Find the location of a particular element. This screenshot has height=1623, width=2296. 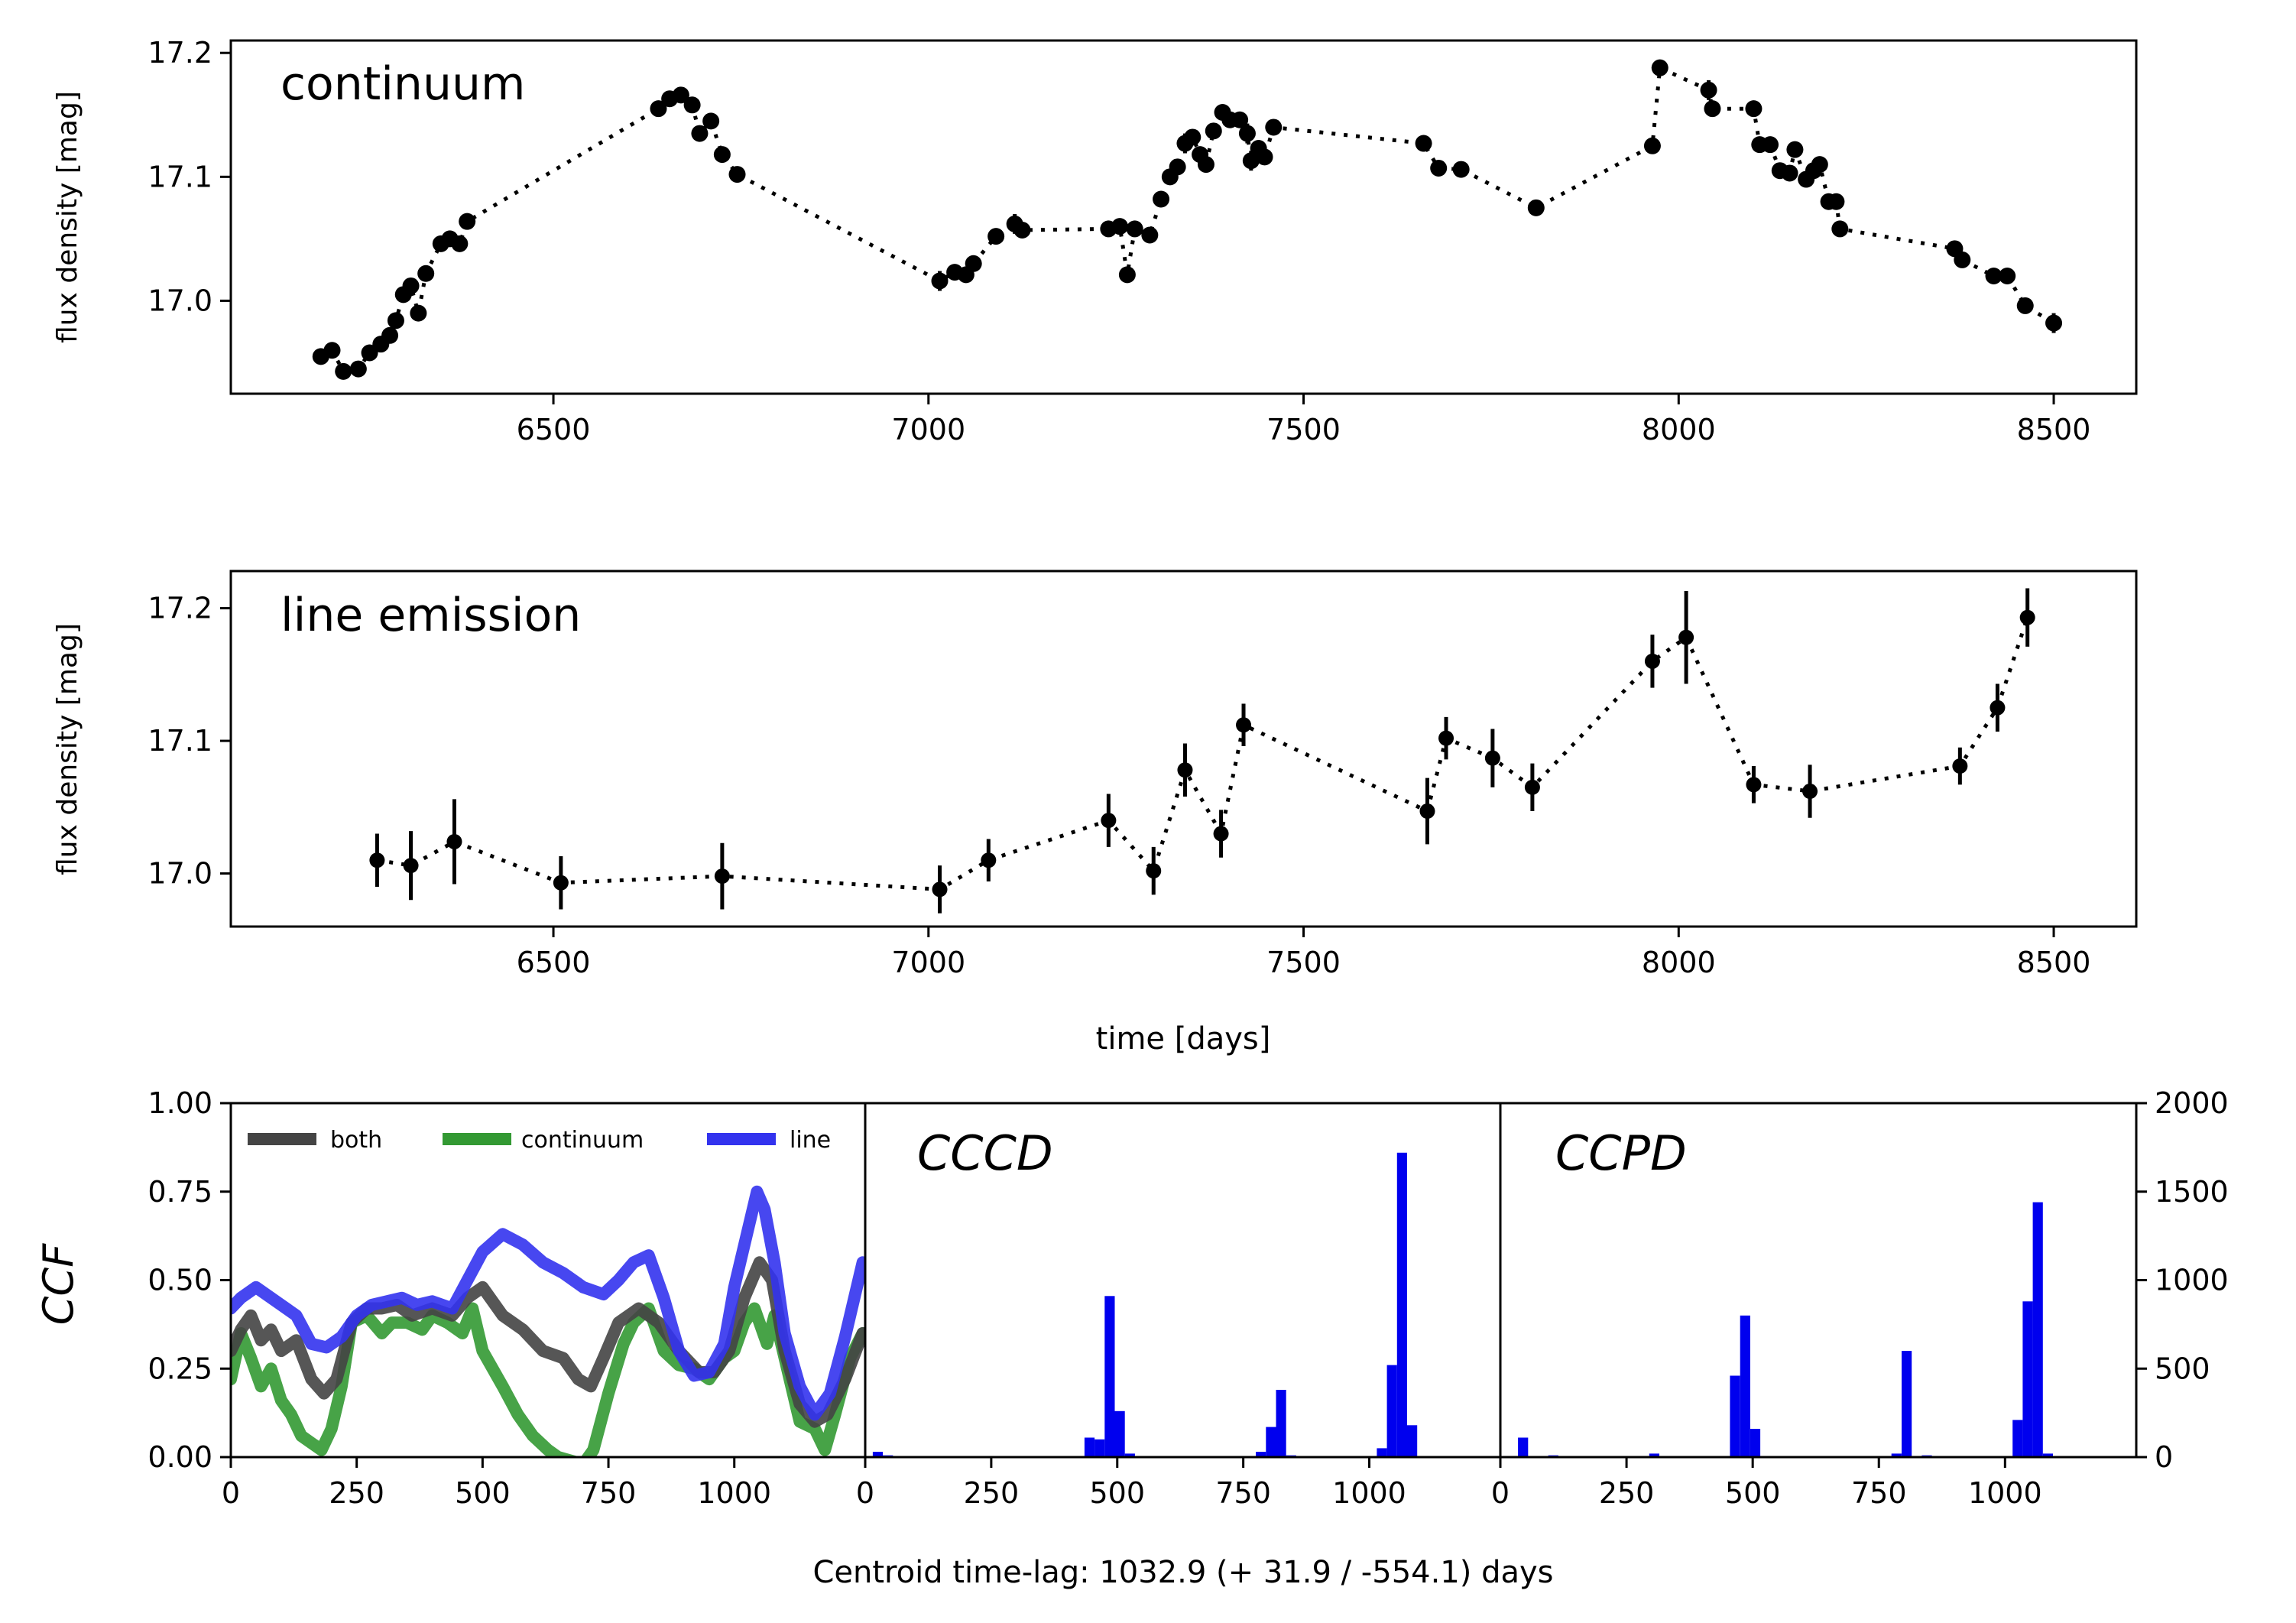

continuum-x-tick-label: 6500 is located at coordinates (554, 429).